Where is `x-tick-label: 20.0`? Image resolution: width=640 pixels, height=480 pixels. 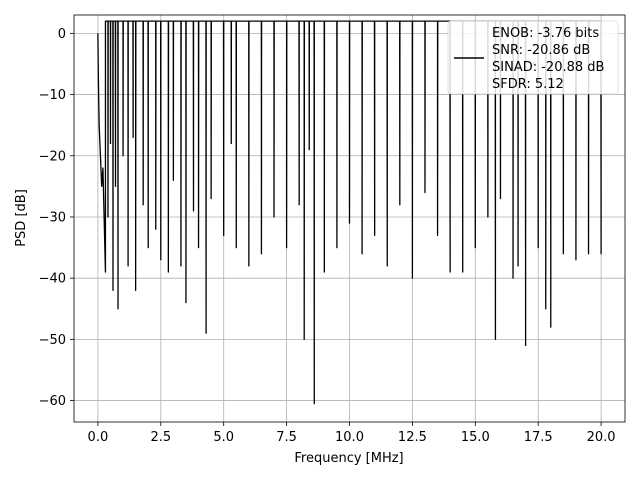 x-tick-label: 20.0 is located at coordinates (601, 437).